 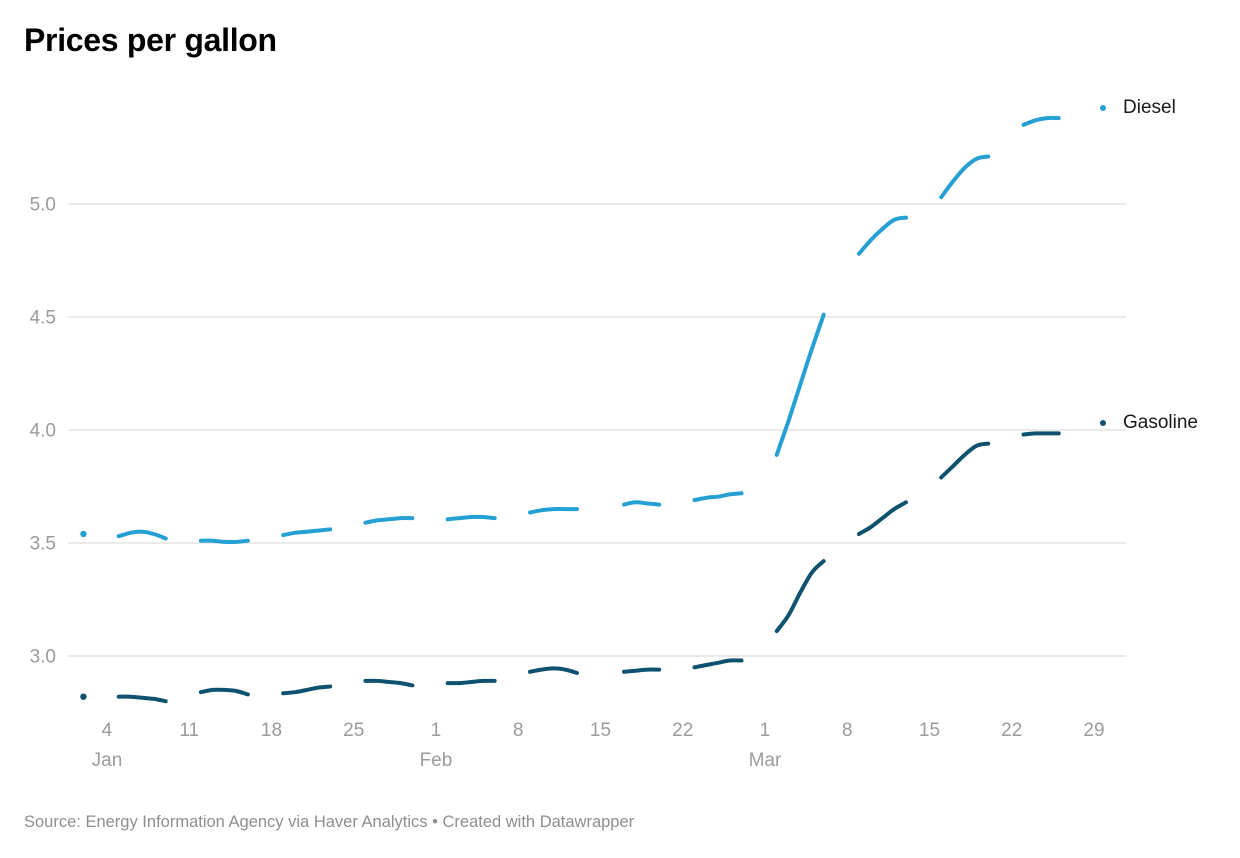 What do you see at coordinates (107, 730) in the screenshot?
I see `x-tick-label: 4` at bounding box center [107, 730].